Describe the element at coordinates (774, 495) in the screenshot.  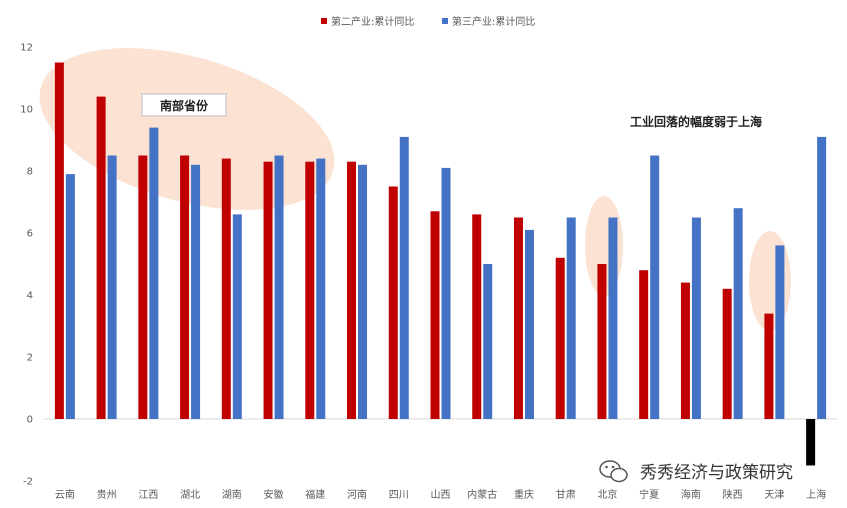
I see `x-tick-label: 天津` at that location.